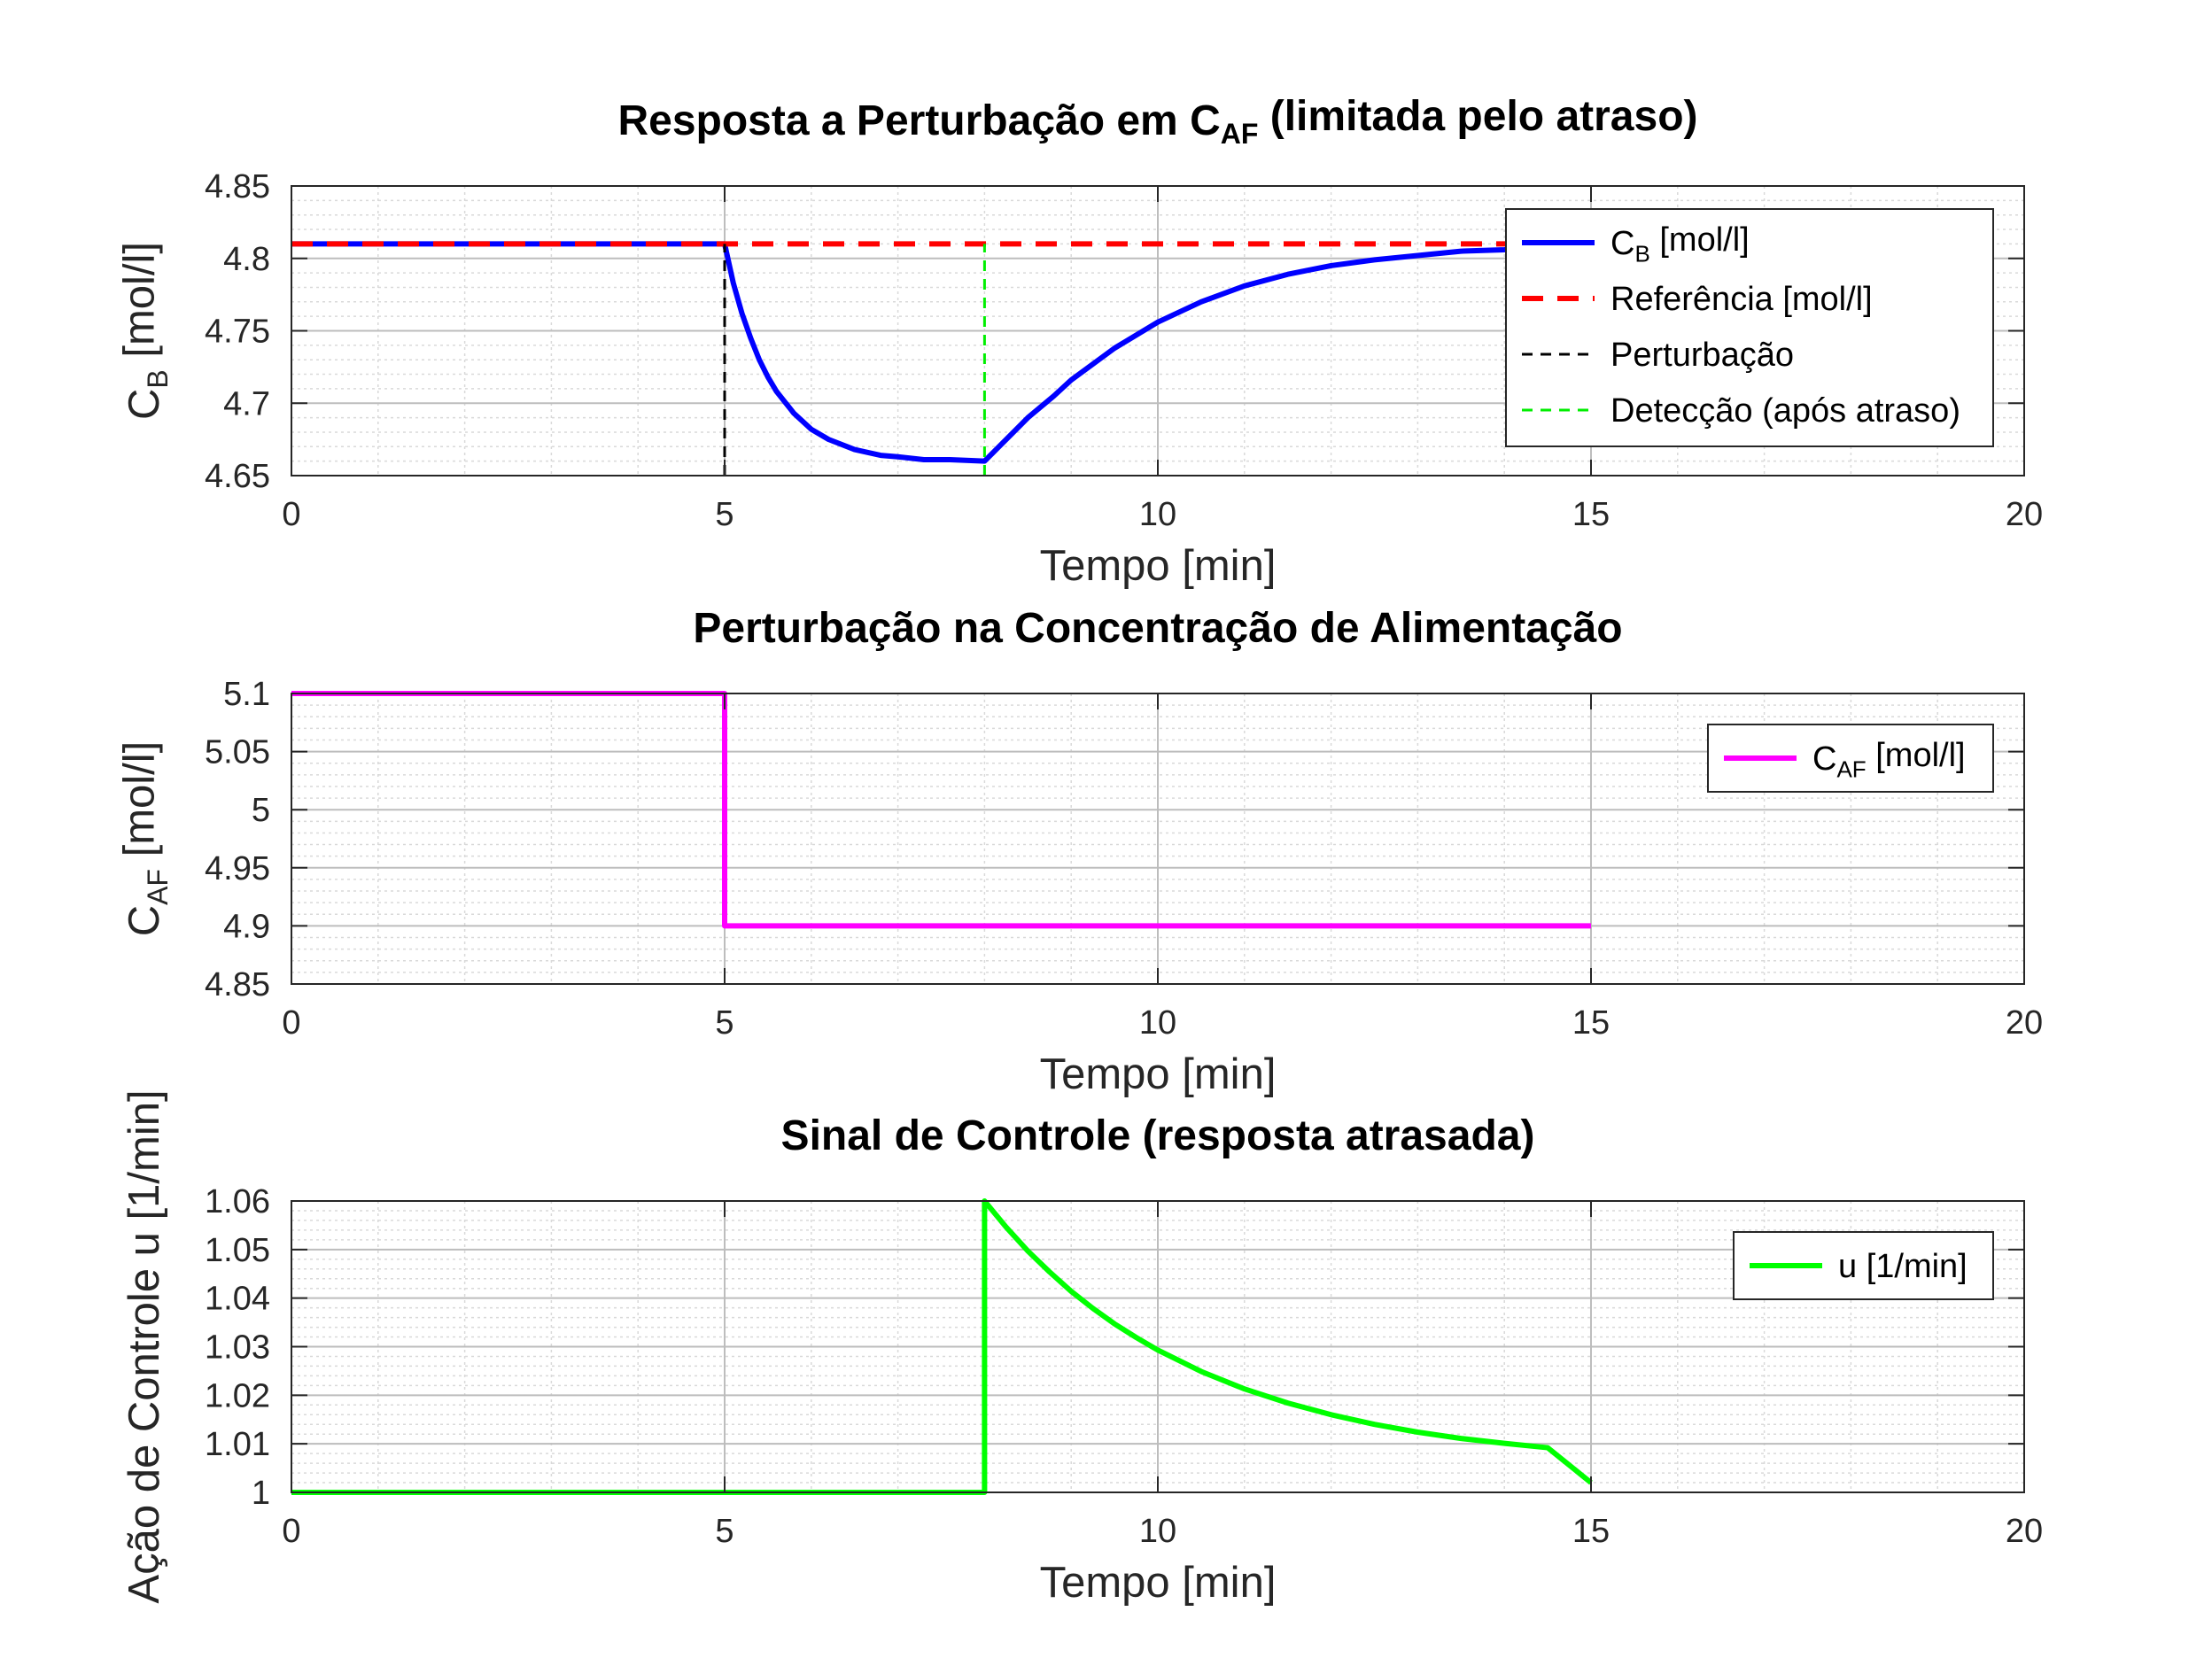 The height and width of the screenshot is (1658, 2212). I want to click on legend-entry-label: CAF [mol/l], so click(1889, 759).